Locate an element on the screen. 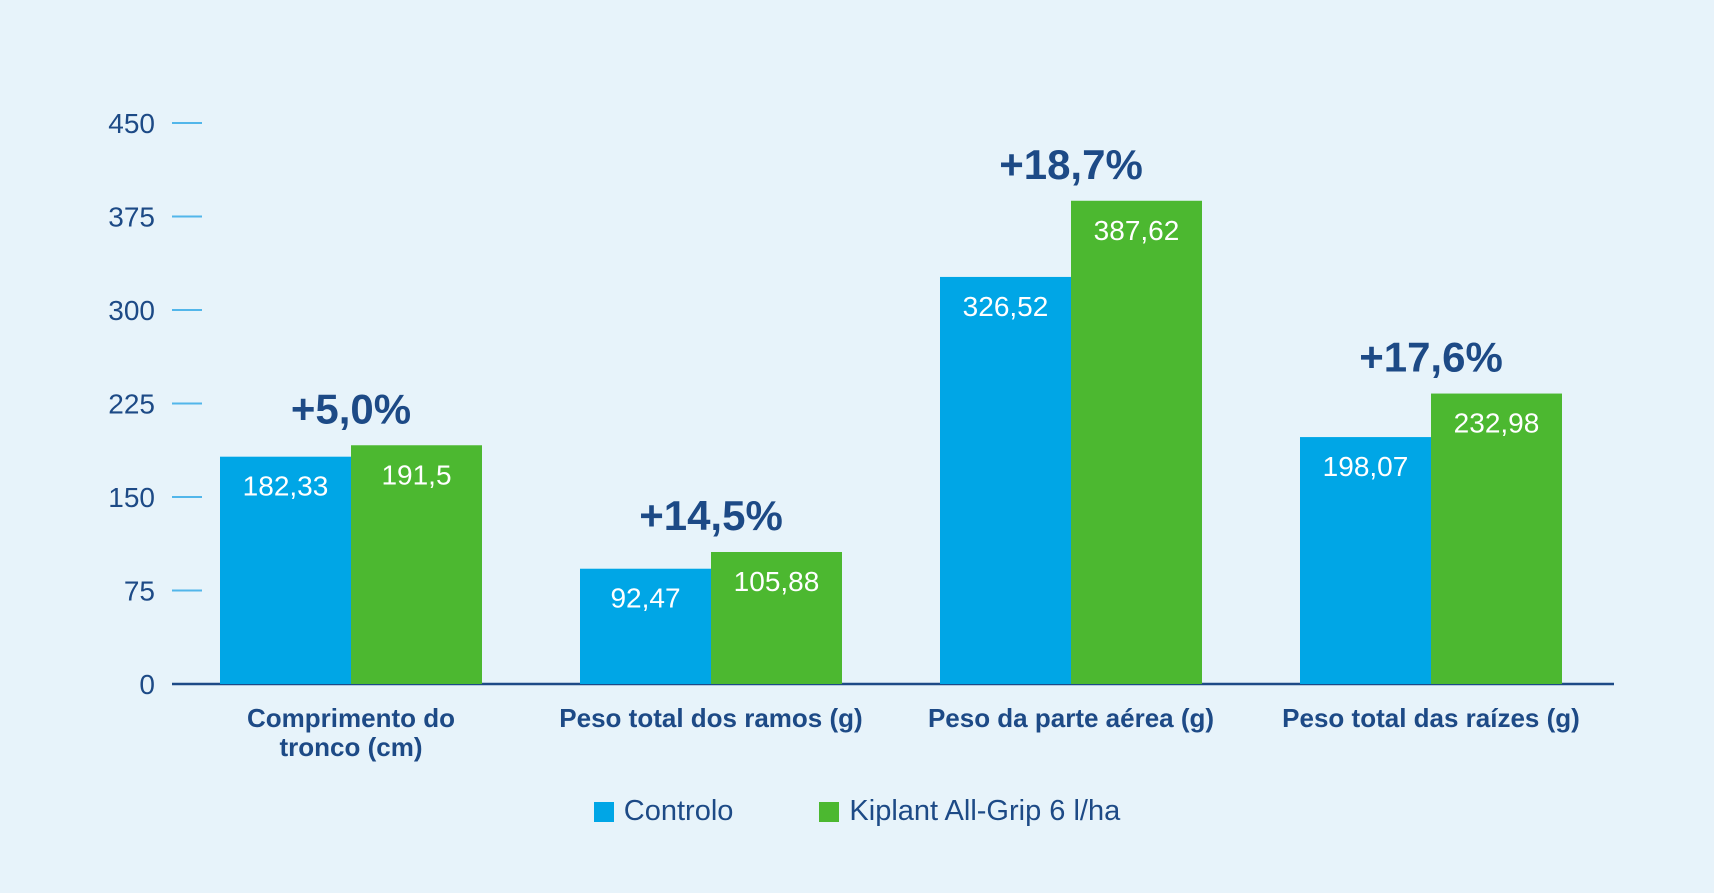 This screenshot has width=1714, height=893. legend-item-controlo: Controlo is located at coordinates (663, 811).